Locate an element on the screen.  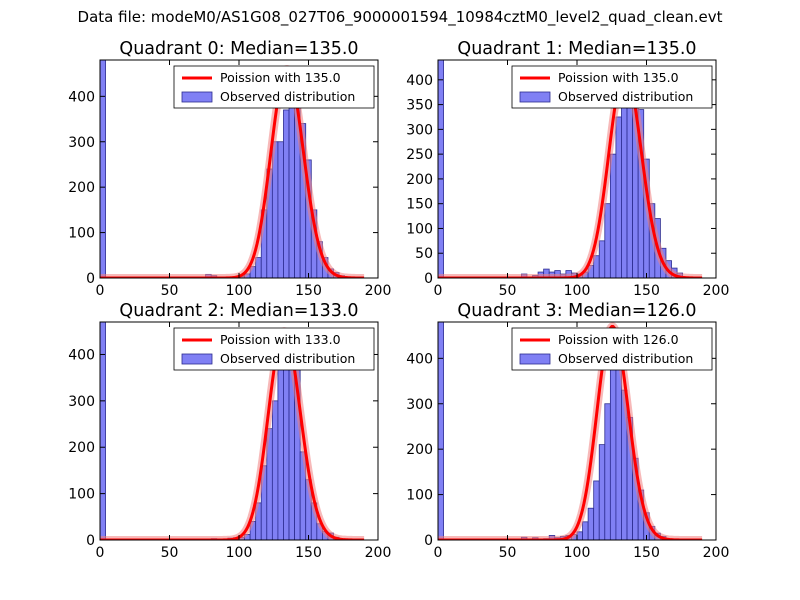
y-tick-label: 350 is located at coordinates (419, 106).